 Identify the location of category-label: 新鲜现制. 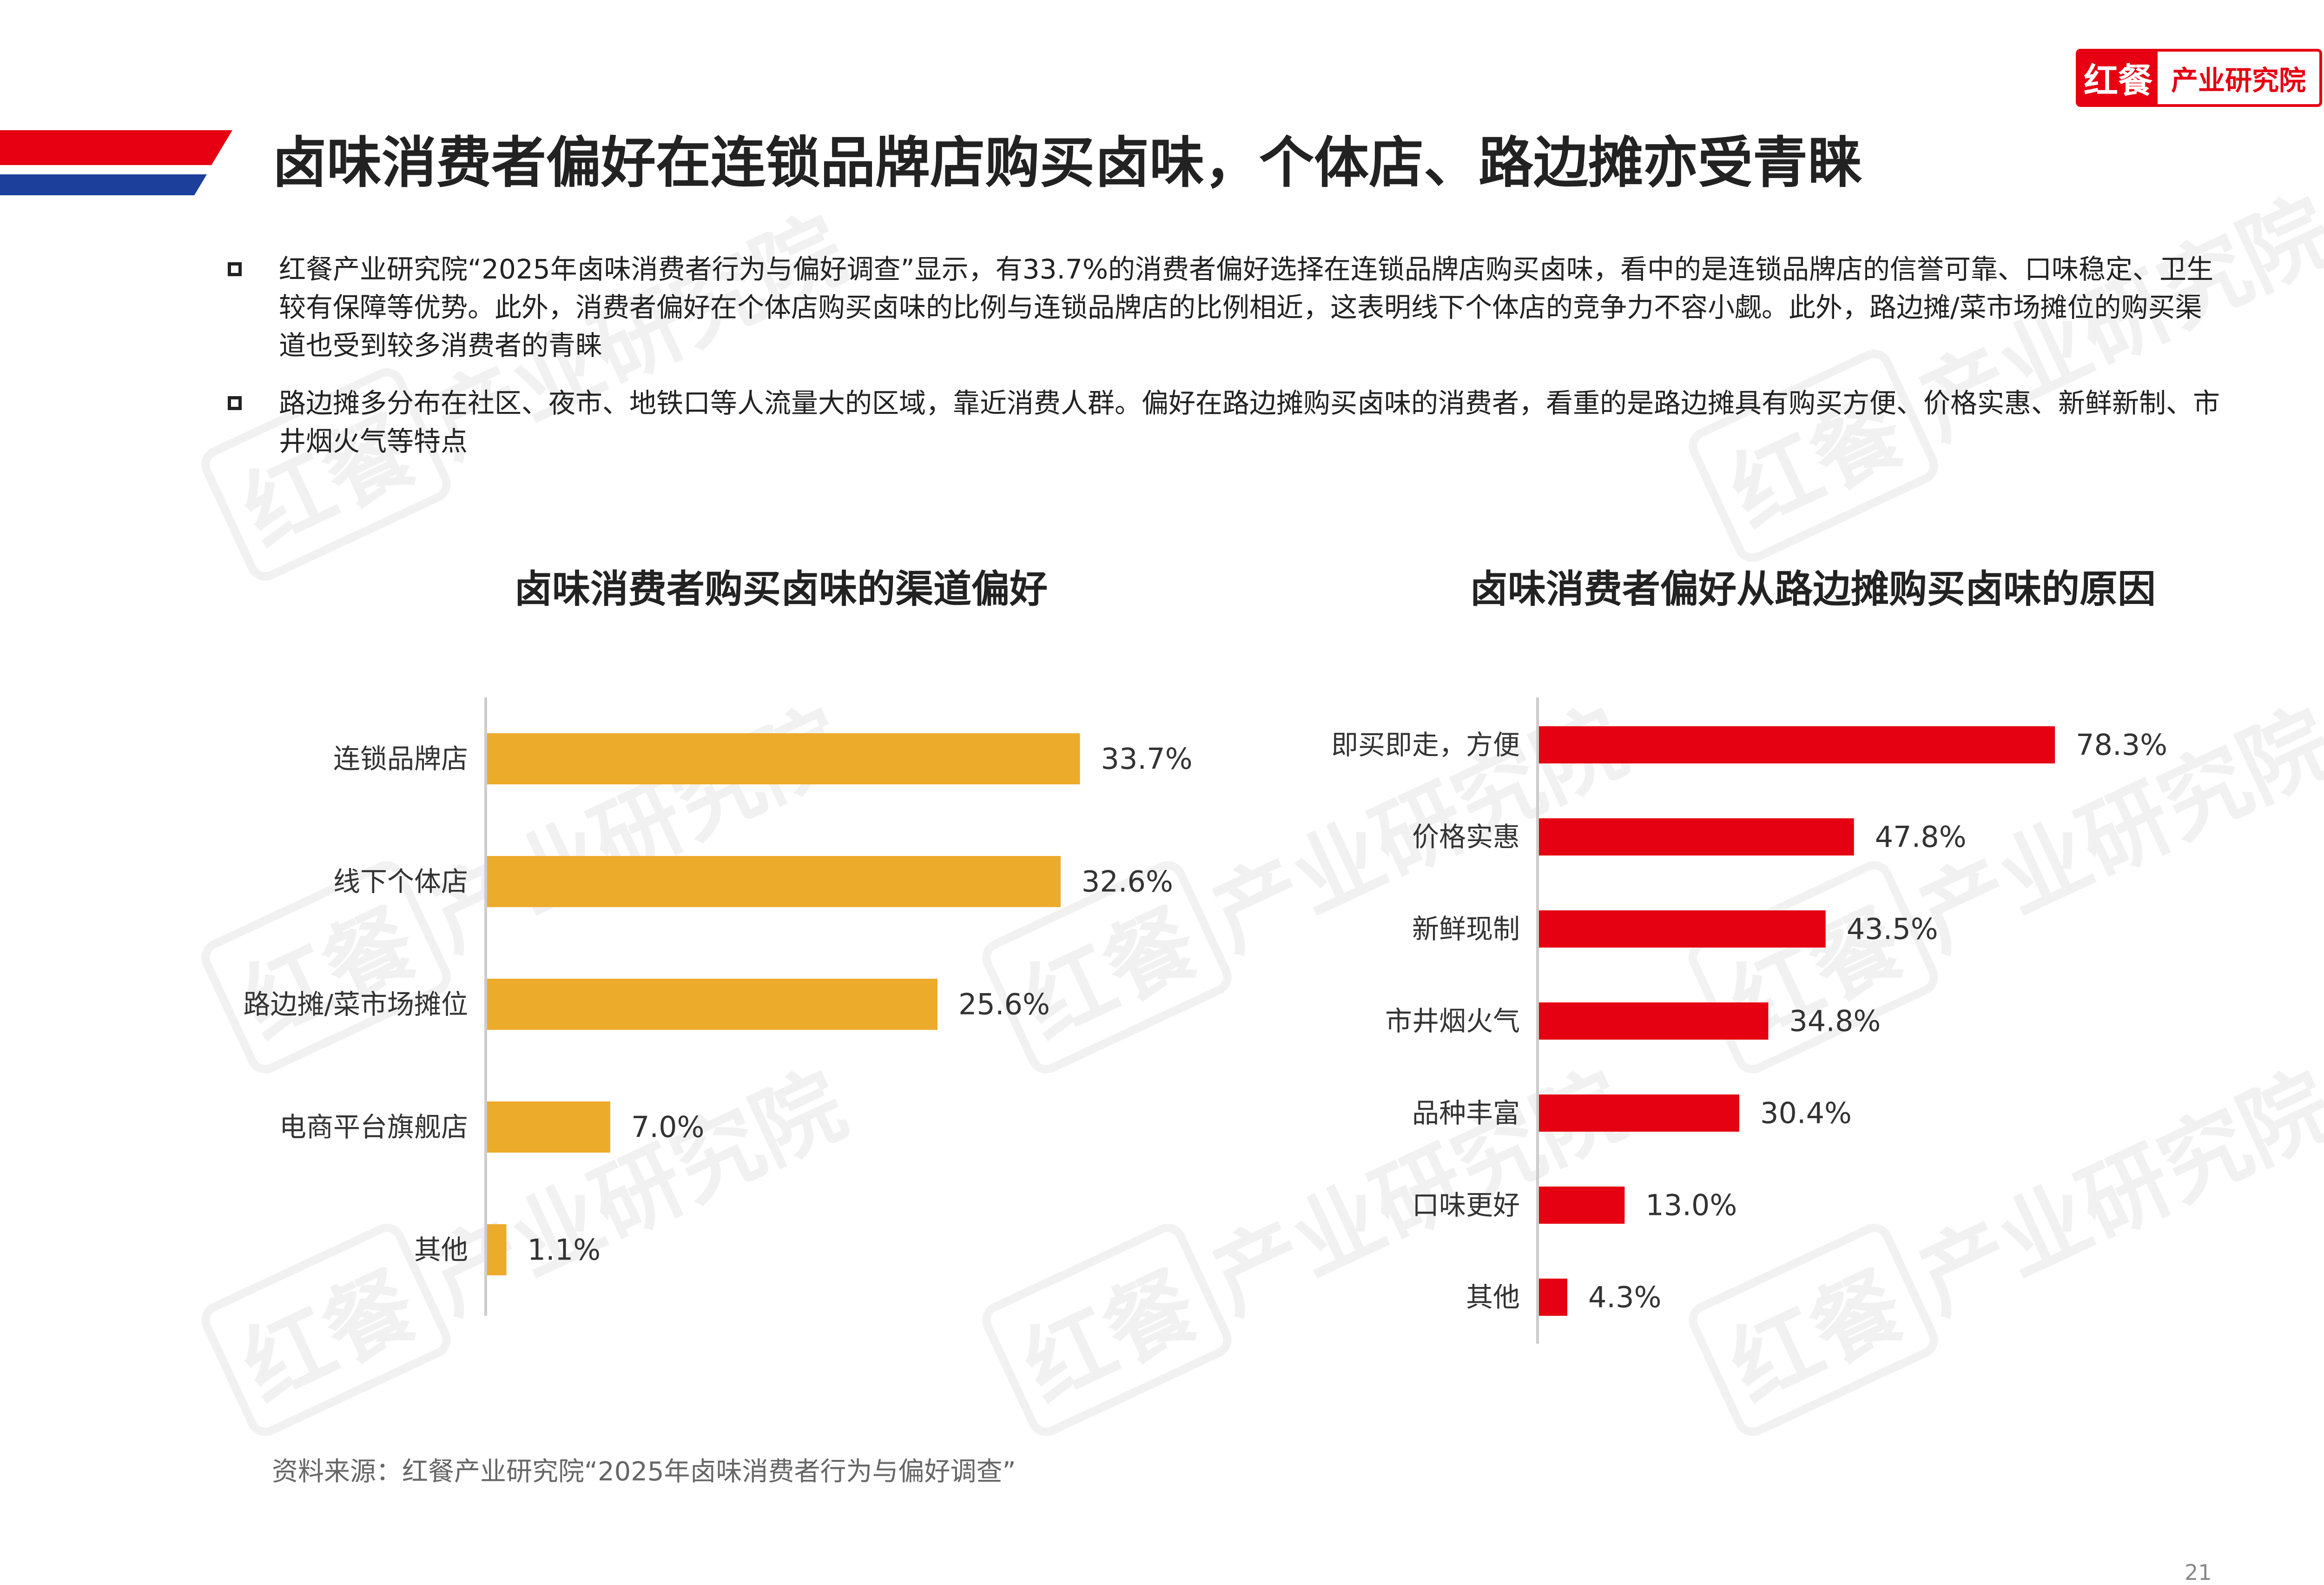
(1466, 929).